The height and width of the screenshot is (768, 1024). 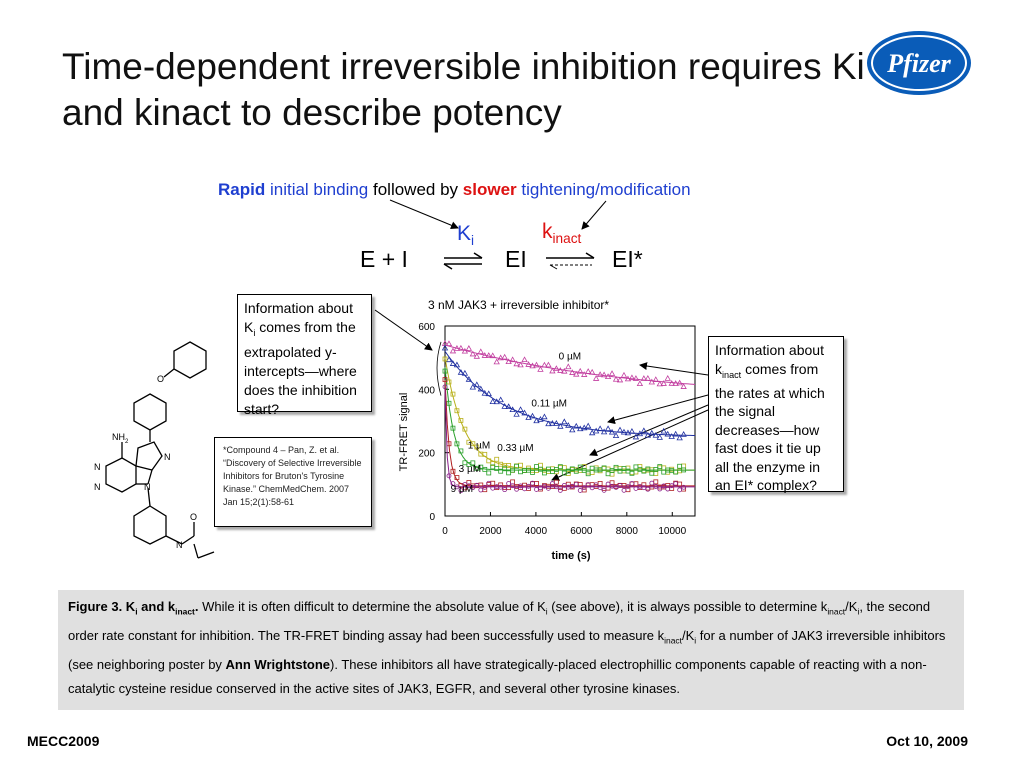 What do you see at coordinates (97, 487) in the screenshot?
I see `n-label-2: N` at bounding box center [97, 487].